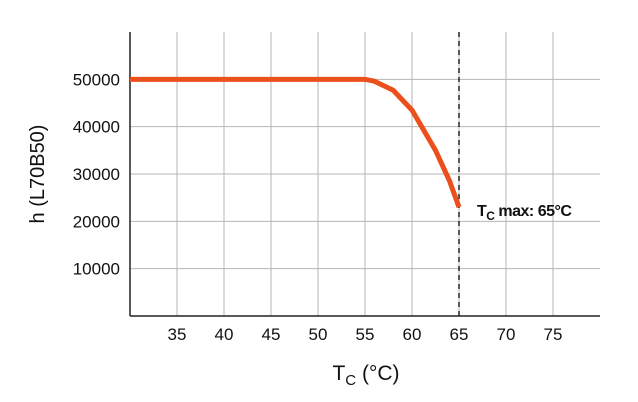  Describe the element at coordinates (96, 221) in the screenshot. I see `y-tick-label: 20000` at that location.